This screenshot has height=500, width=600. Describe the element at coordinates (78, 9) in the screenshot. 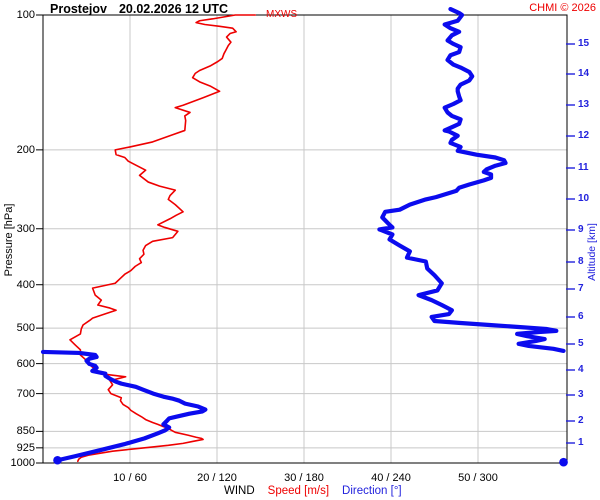

I see `station-name: Prostejov` at that location.